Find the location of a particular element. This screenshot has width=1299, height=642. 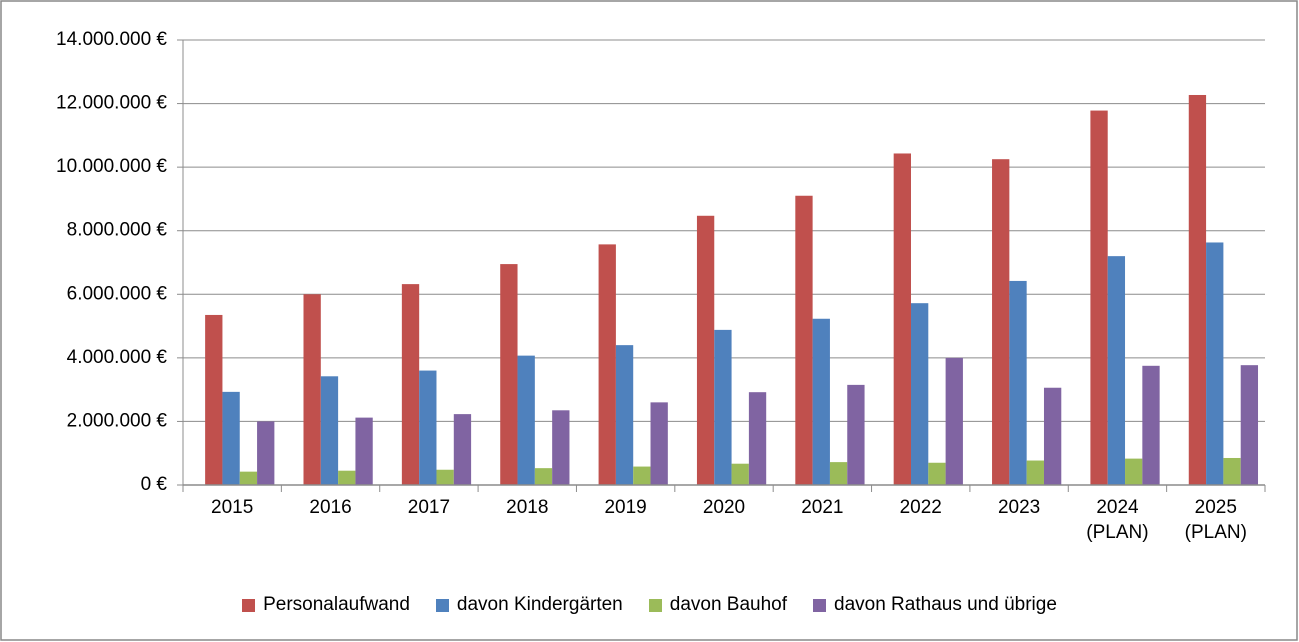

x-tick-label: 2023 is located at coordinates (1019, 507).